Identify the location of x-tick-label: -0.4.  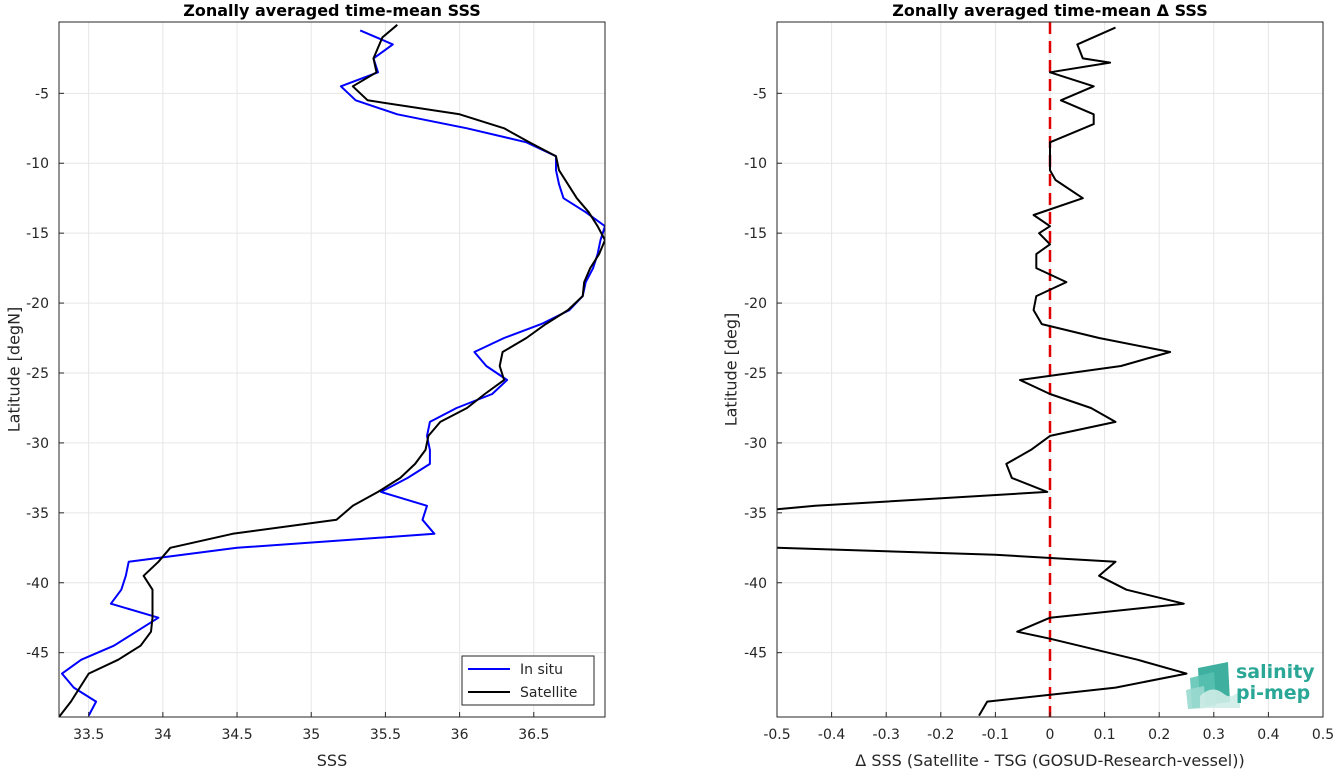
(831, 735).